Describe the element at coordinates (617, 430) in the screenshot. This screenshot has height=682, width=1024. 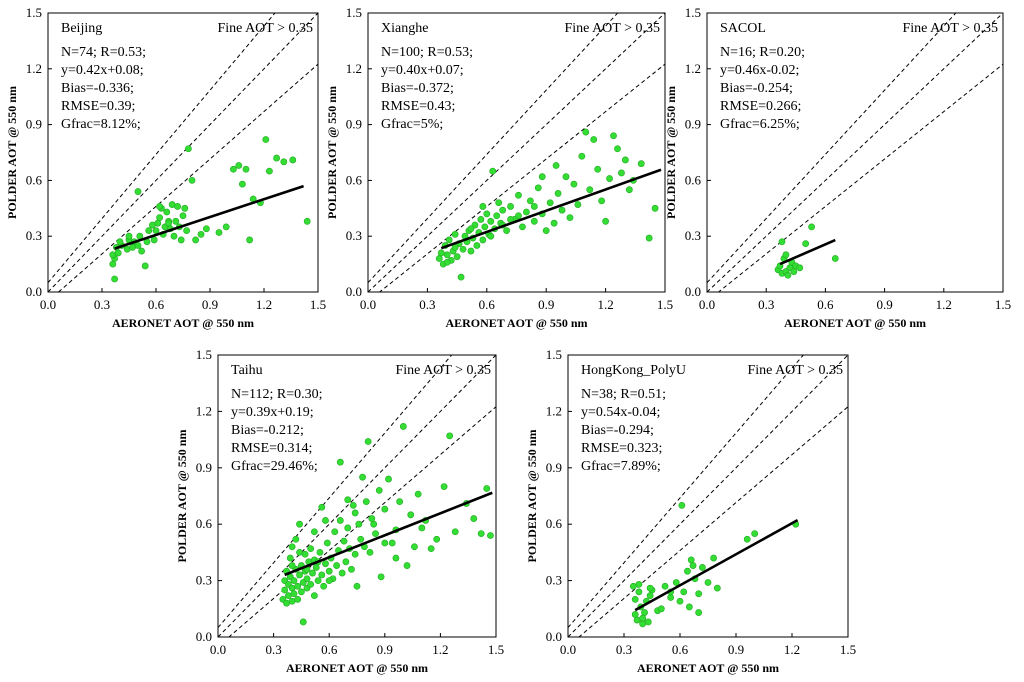
I see `stats-line: Bias=-0.294;` at that location.